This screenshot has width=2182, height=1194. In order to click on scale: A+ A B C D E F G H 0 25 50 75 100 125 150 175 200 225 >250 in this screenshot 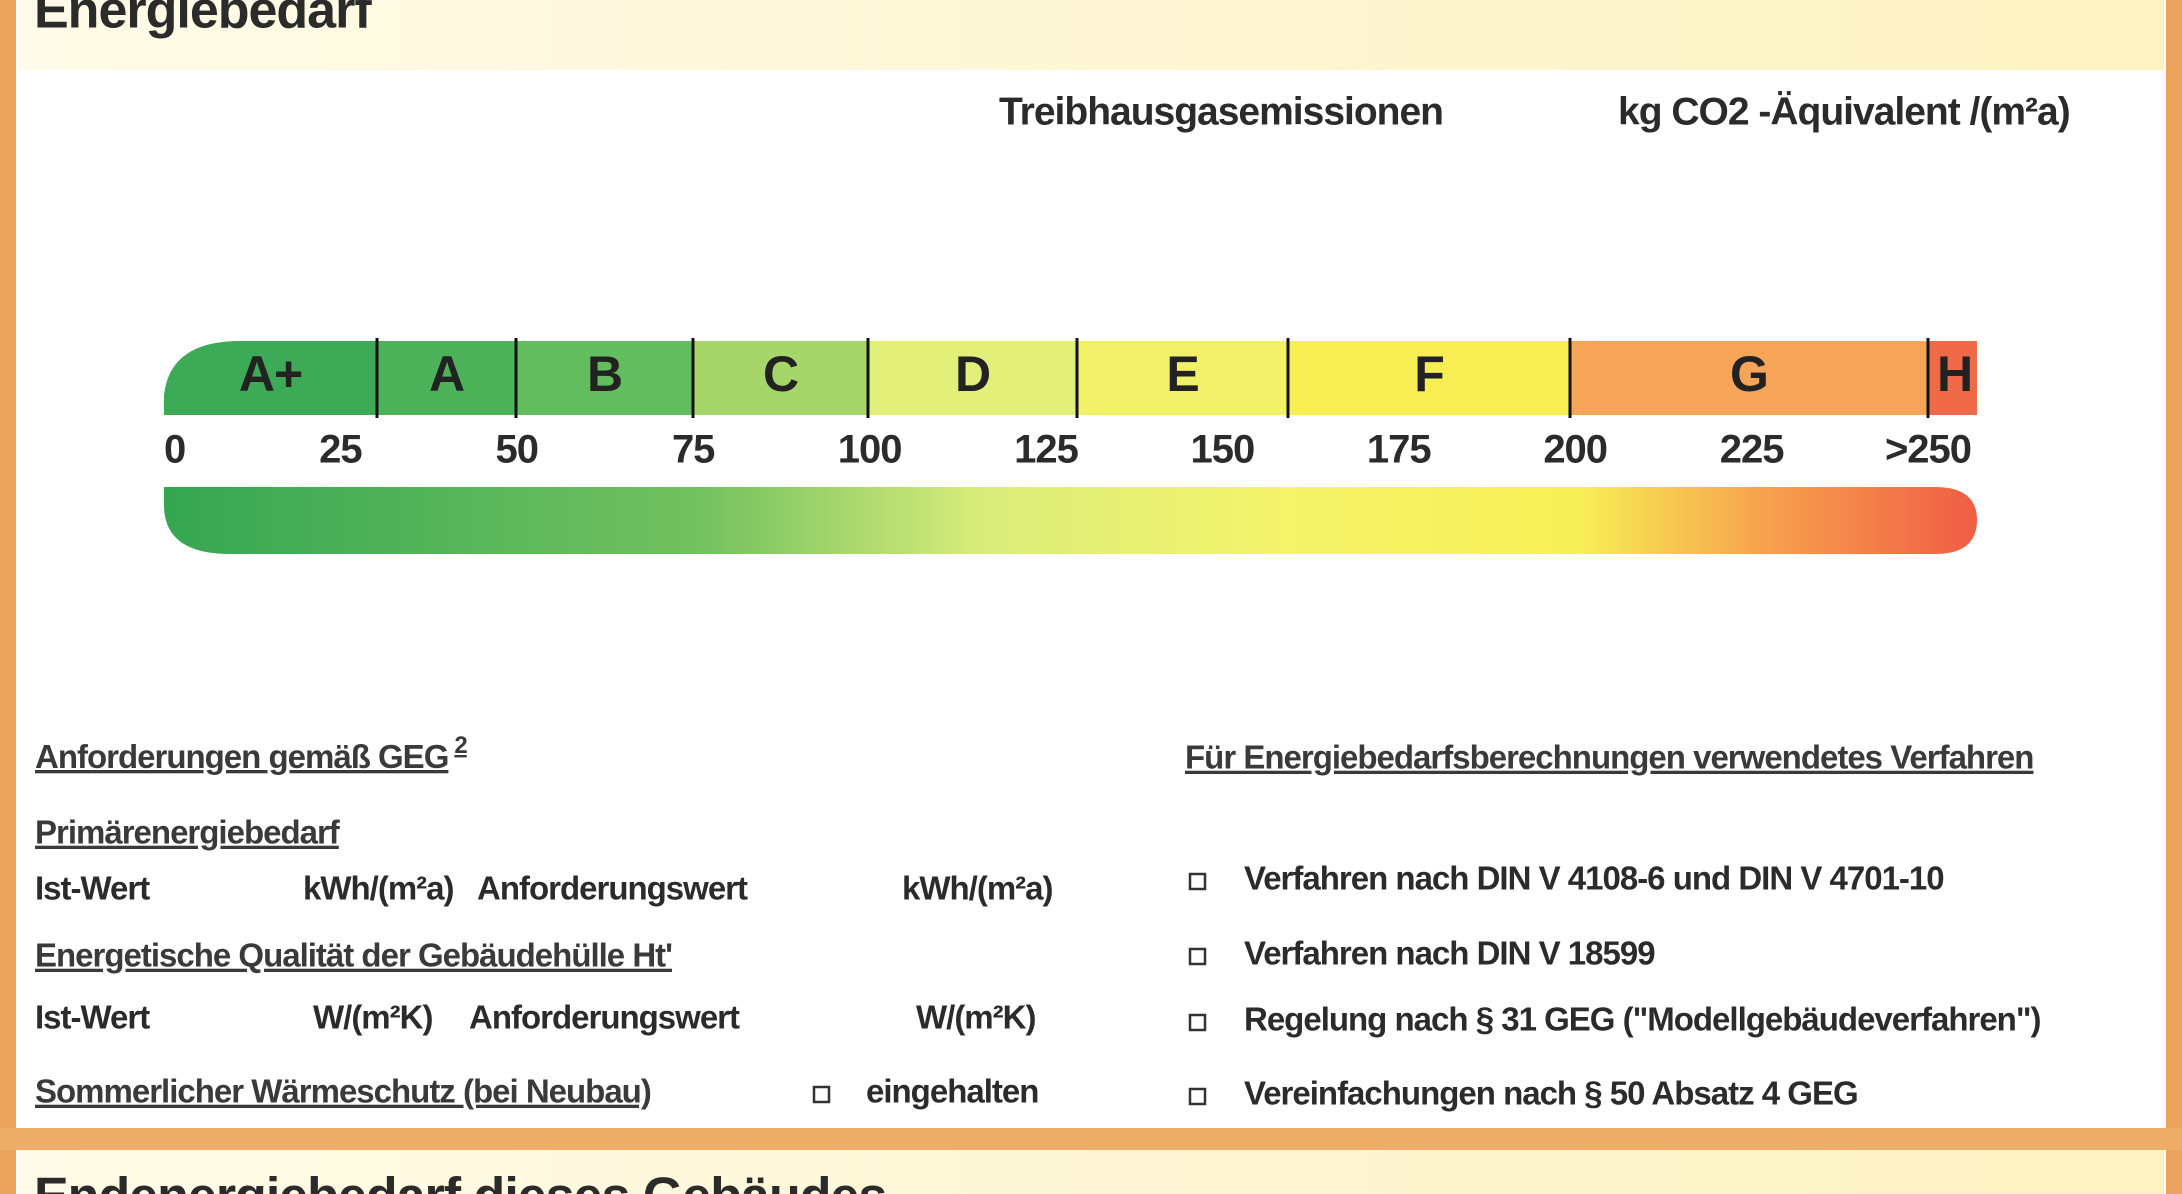, I will do `click(1070, 405)`.